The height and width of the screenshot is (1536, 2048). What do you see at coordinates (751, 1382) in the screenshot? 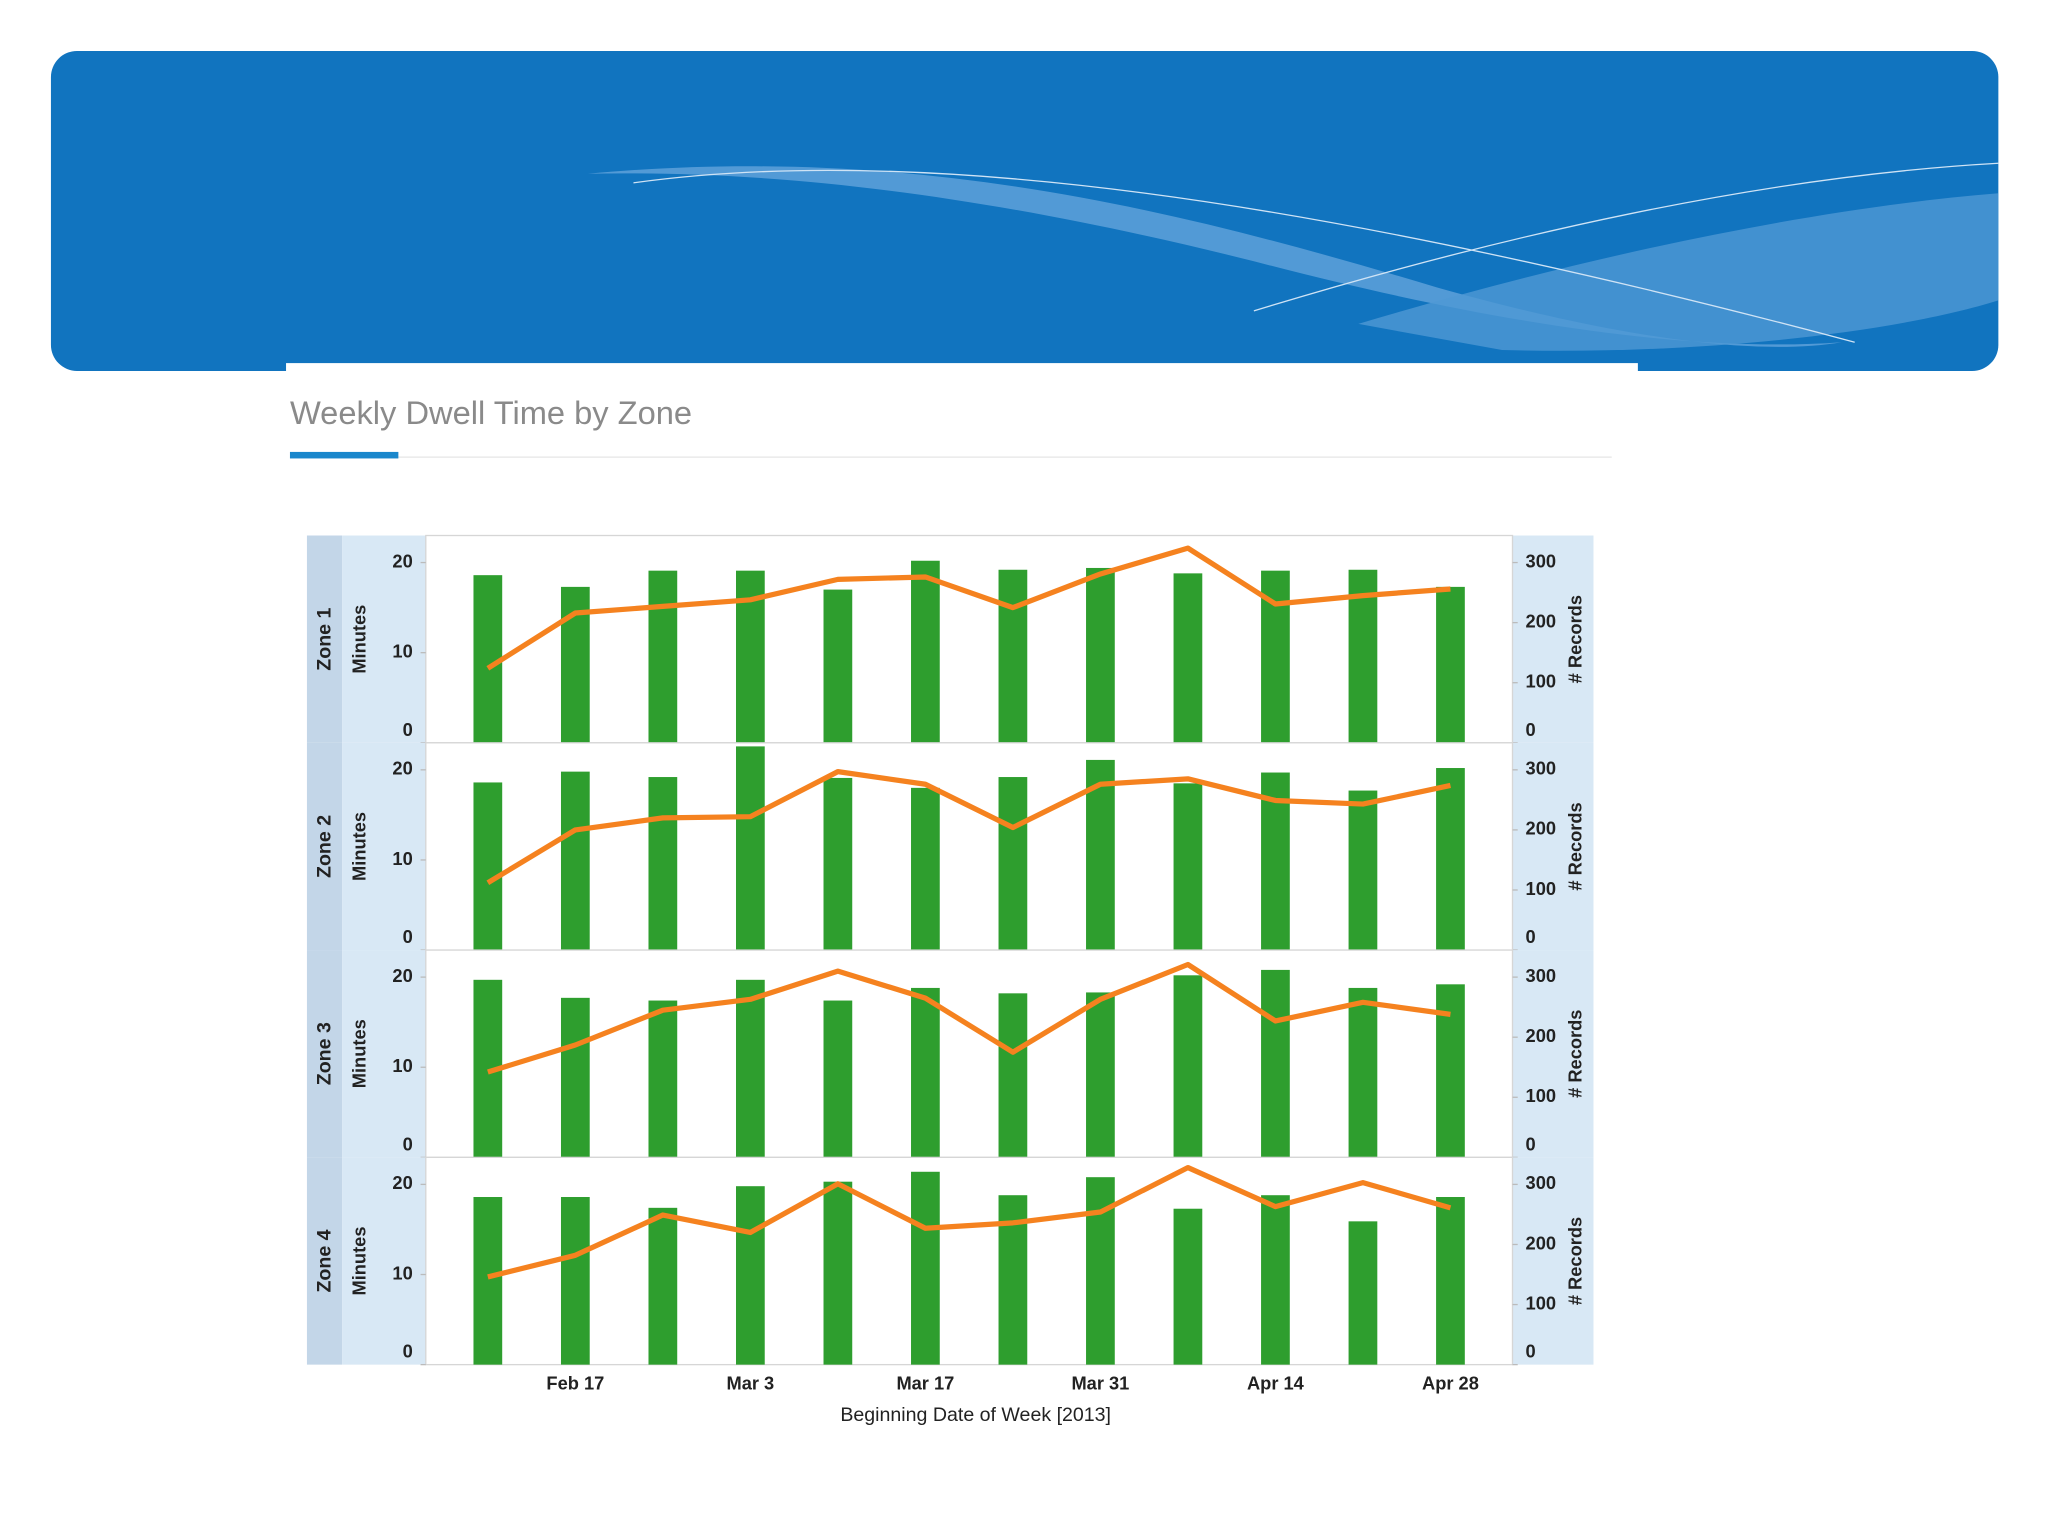
I see `x-tick-label: Mar 3` at bounding box center [751, 1382].